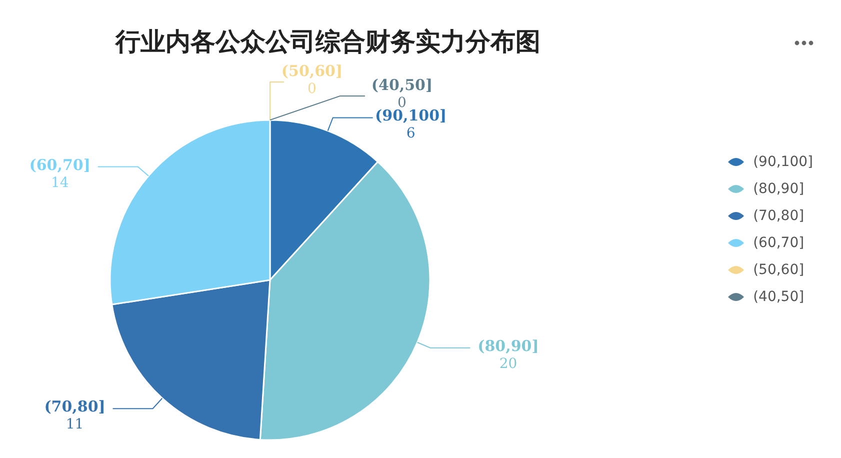 The height and width of the screenshot is (458, 841). I want to click on legend-label: (90,100], so click(783, 162).